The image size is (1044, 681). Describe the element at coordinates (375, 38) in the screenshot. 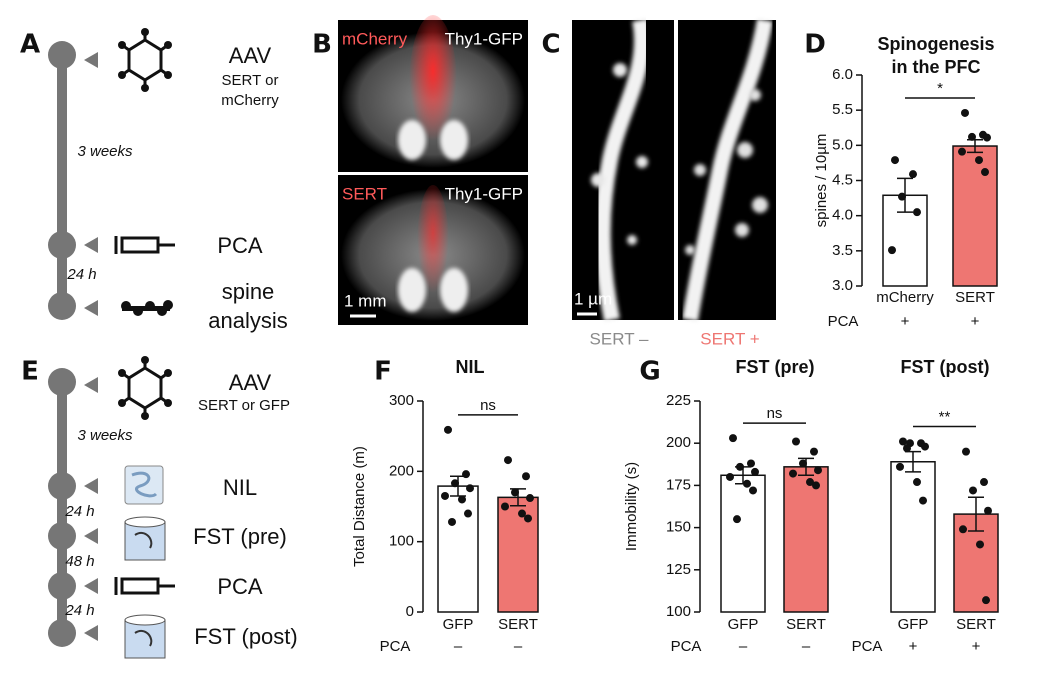

I see `image-label: mCherry` at that location.